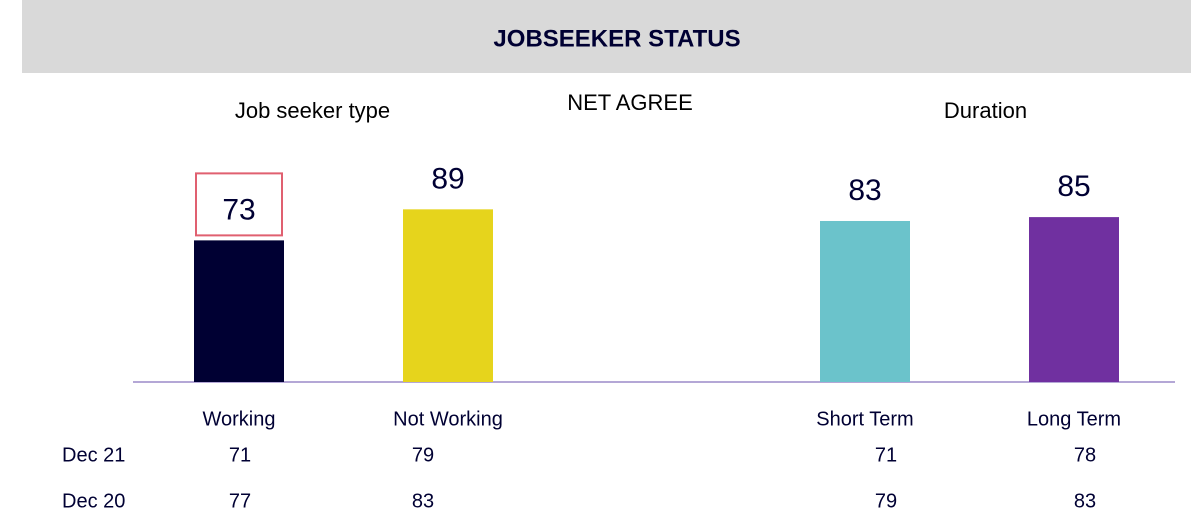 This screenshot has width=1191, height=517. Describe the element at coordinates (1073, 186) in the screenshot. I see `data-label: 85` at that location.